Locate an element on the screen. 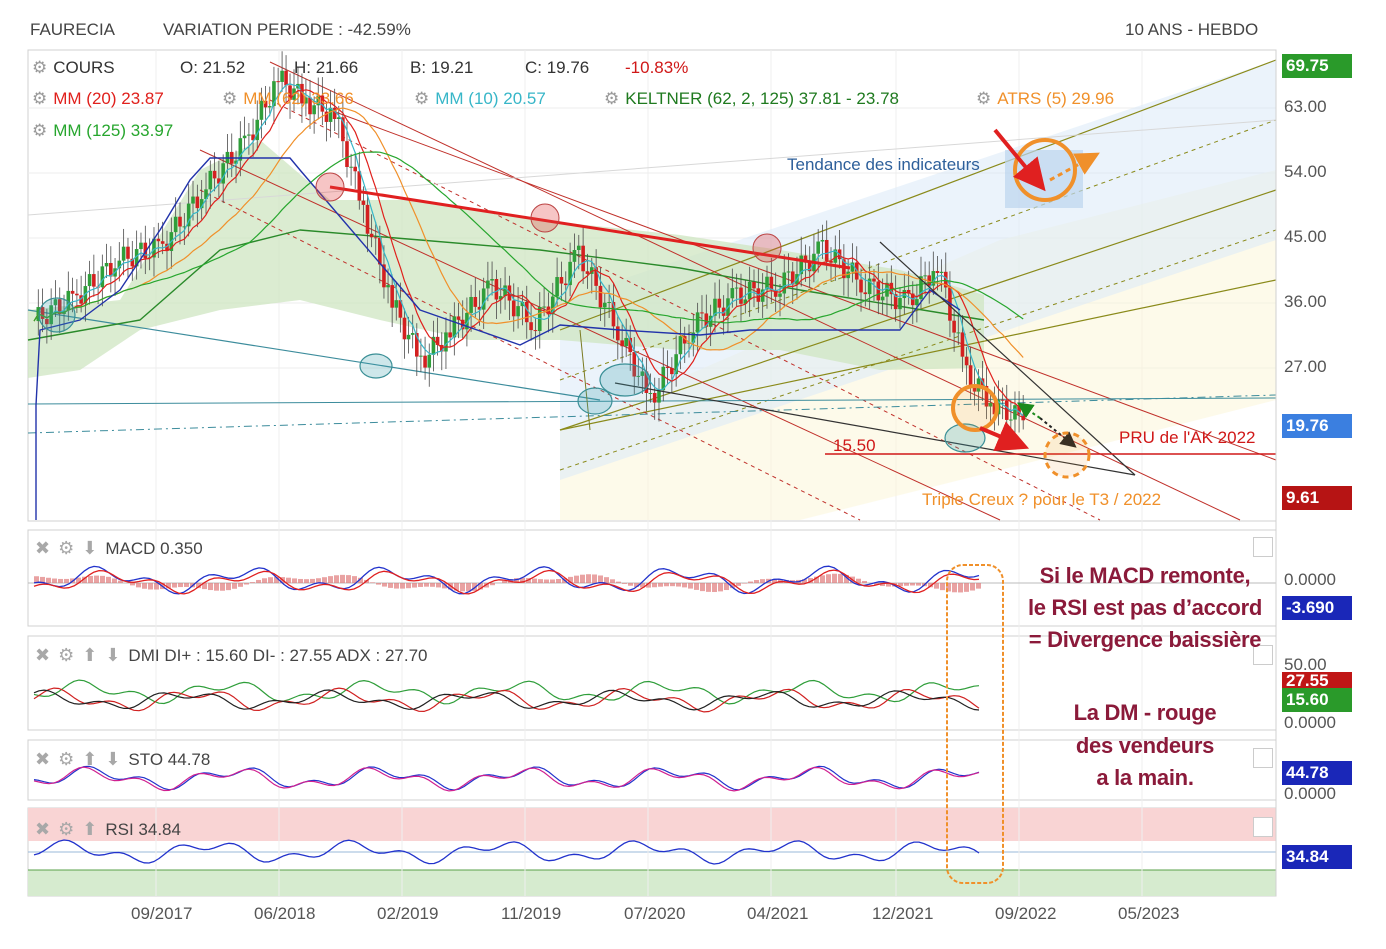 The image size is (1386, 949). support-touch-ellipse is located at coordinates (625, 380).